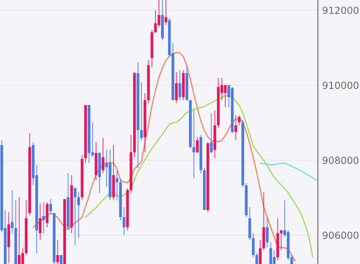  I want to click on y-tick-label: 912000, so click(340, 10).